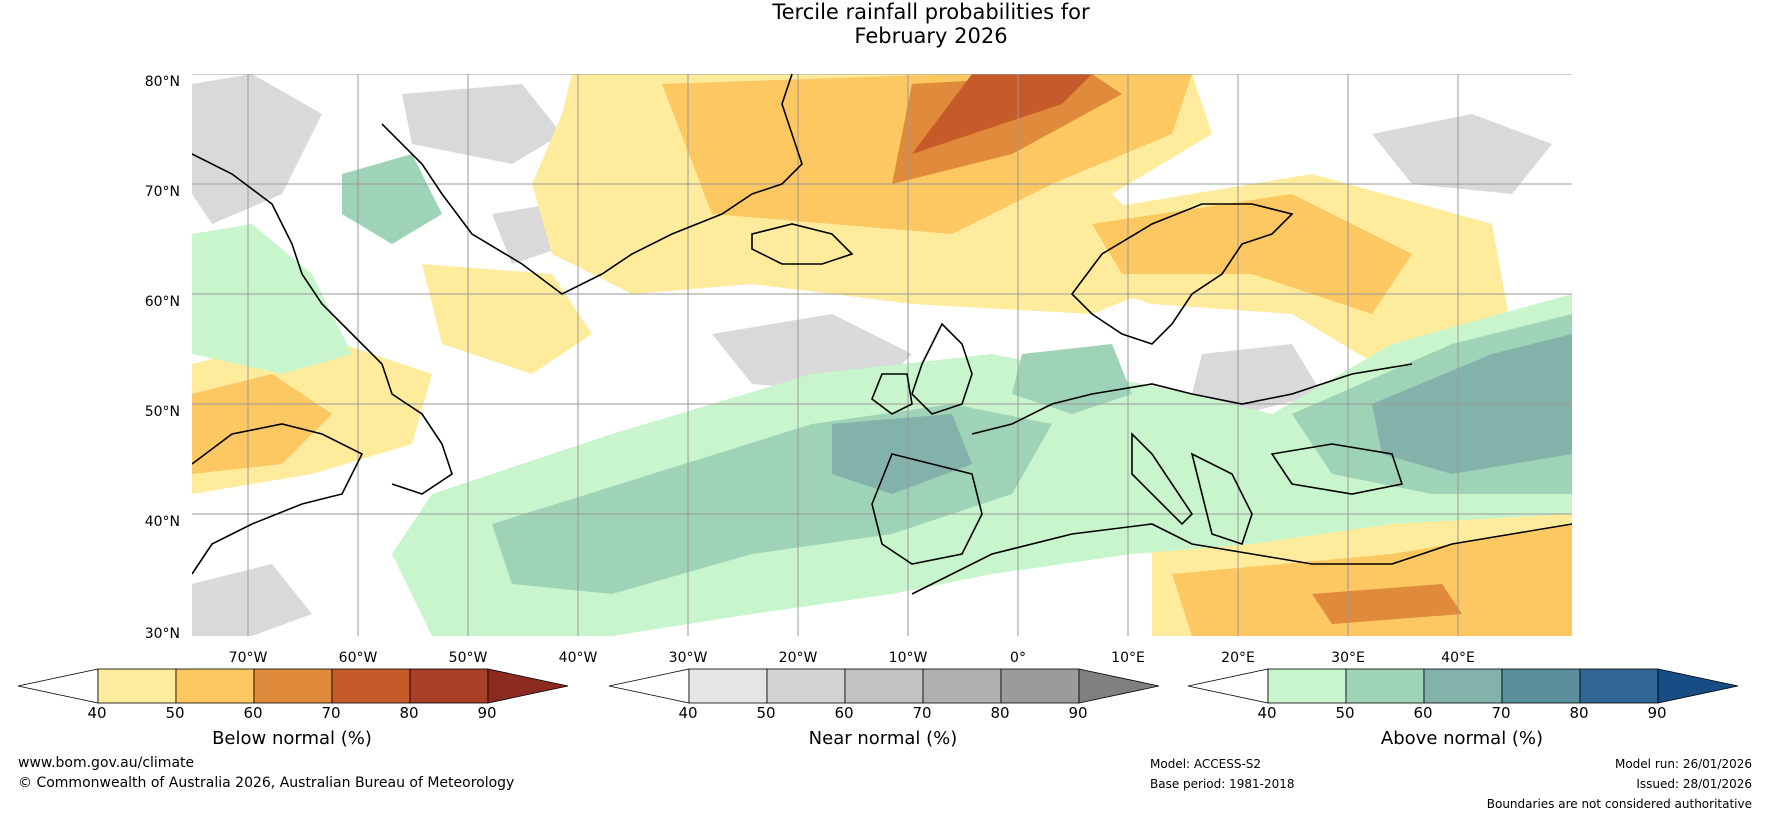  I want to click on colorbar-below-normal-svg, so click(293, 686).